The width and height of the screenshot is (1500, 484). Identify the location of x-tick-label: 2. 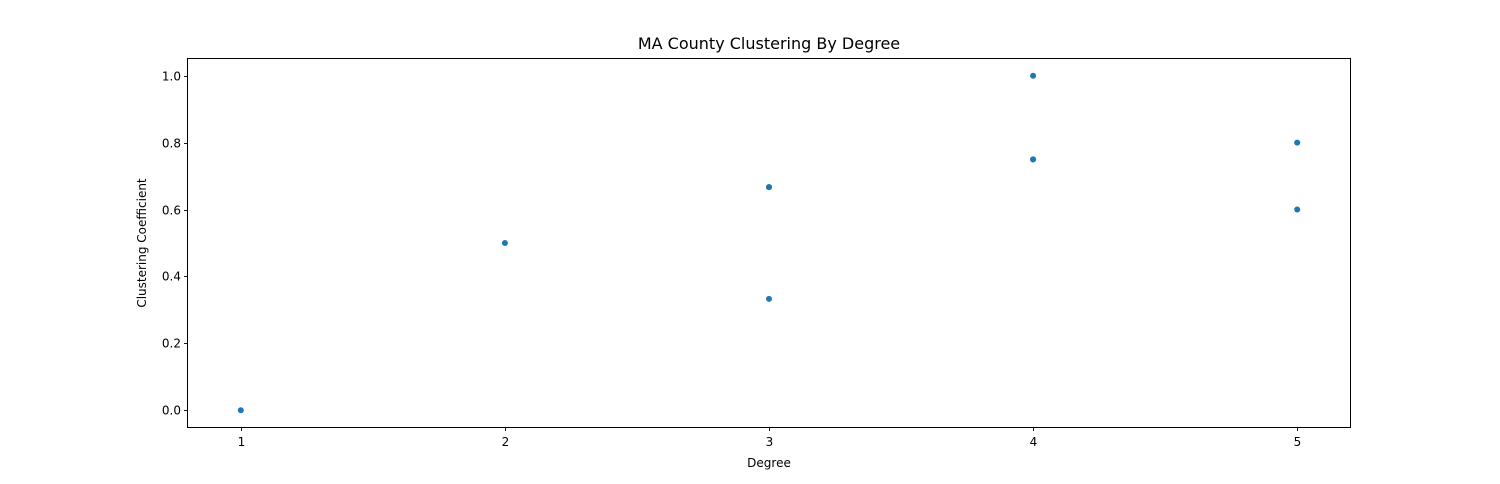
(506, 442).